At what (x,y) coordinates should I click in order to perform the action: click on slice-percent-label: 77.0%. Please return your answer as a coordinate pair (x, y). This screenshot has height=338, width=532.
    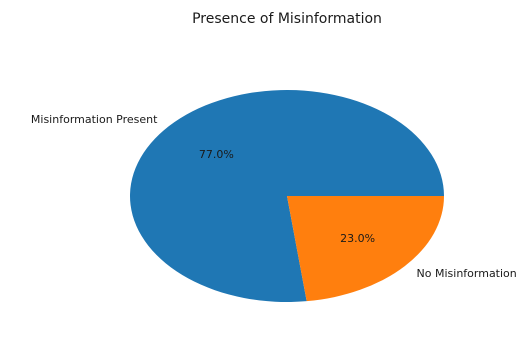
    Looking at the image, I should click on (216, 154).